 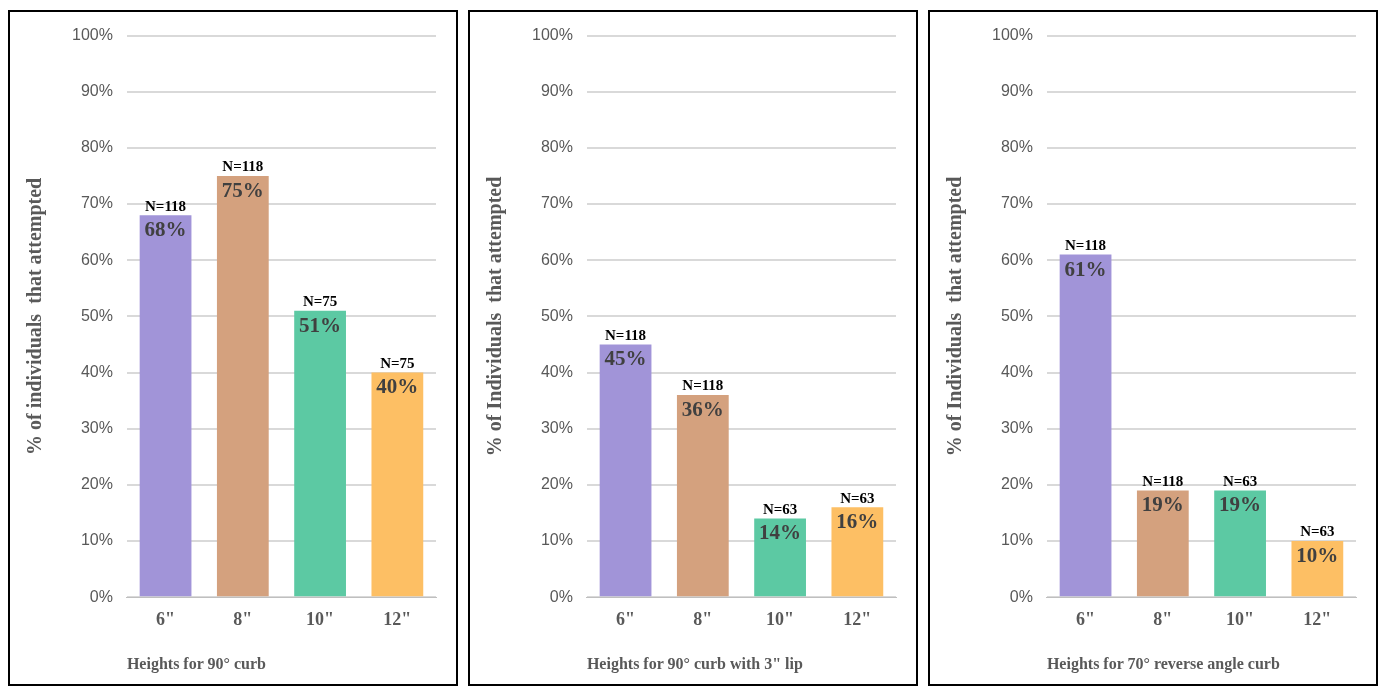 What do you see at coordinates (35, 316) in the screenshot?
I see `y-axis-title: % of individuals that attempted` at bounding box center [35, 316].